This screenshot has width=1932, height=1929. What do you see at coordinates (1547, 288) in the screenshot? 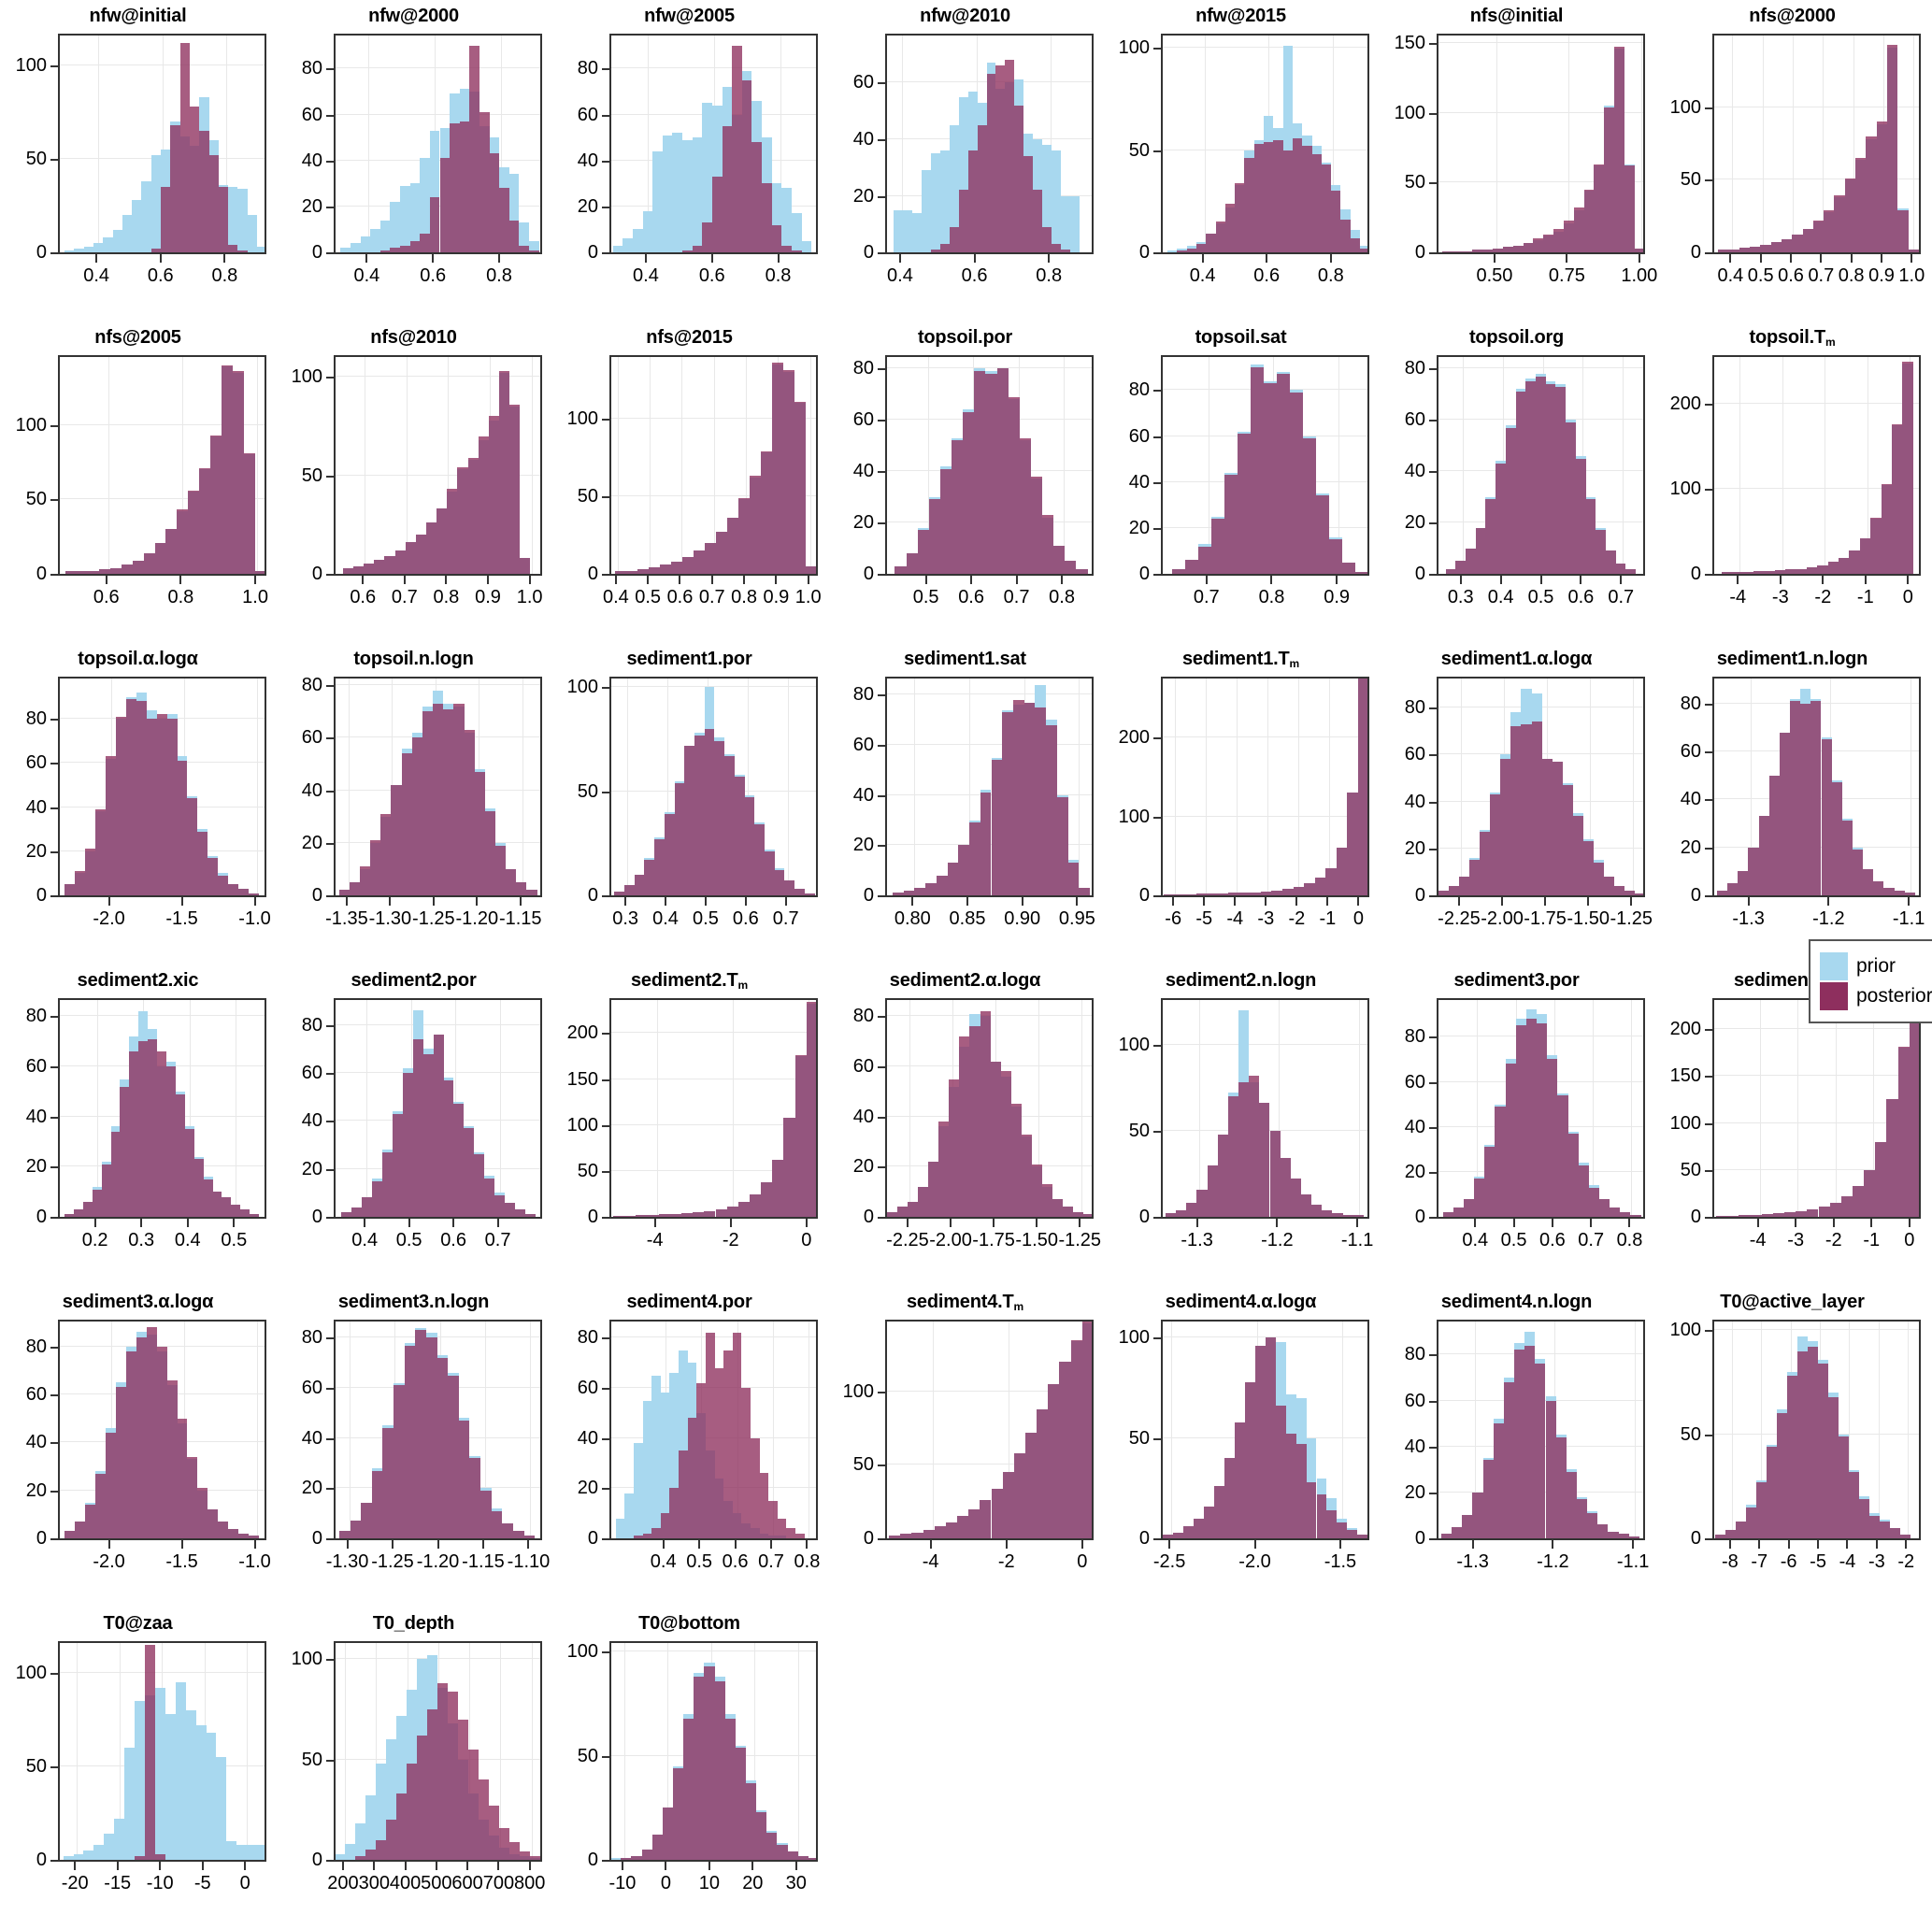
I see `x-axis: 0.50 0.75 1.00` at bounding box center [1547, 288].